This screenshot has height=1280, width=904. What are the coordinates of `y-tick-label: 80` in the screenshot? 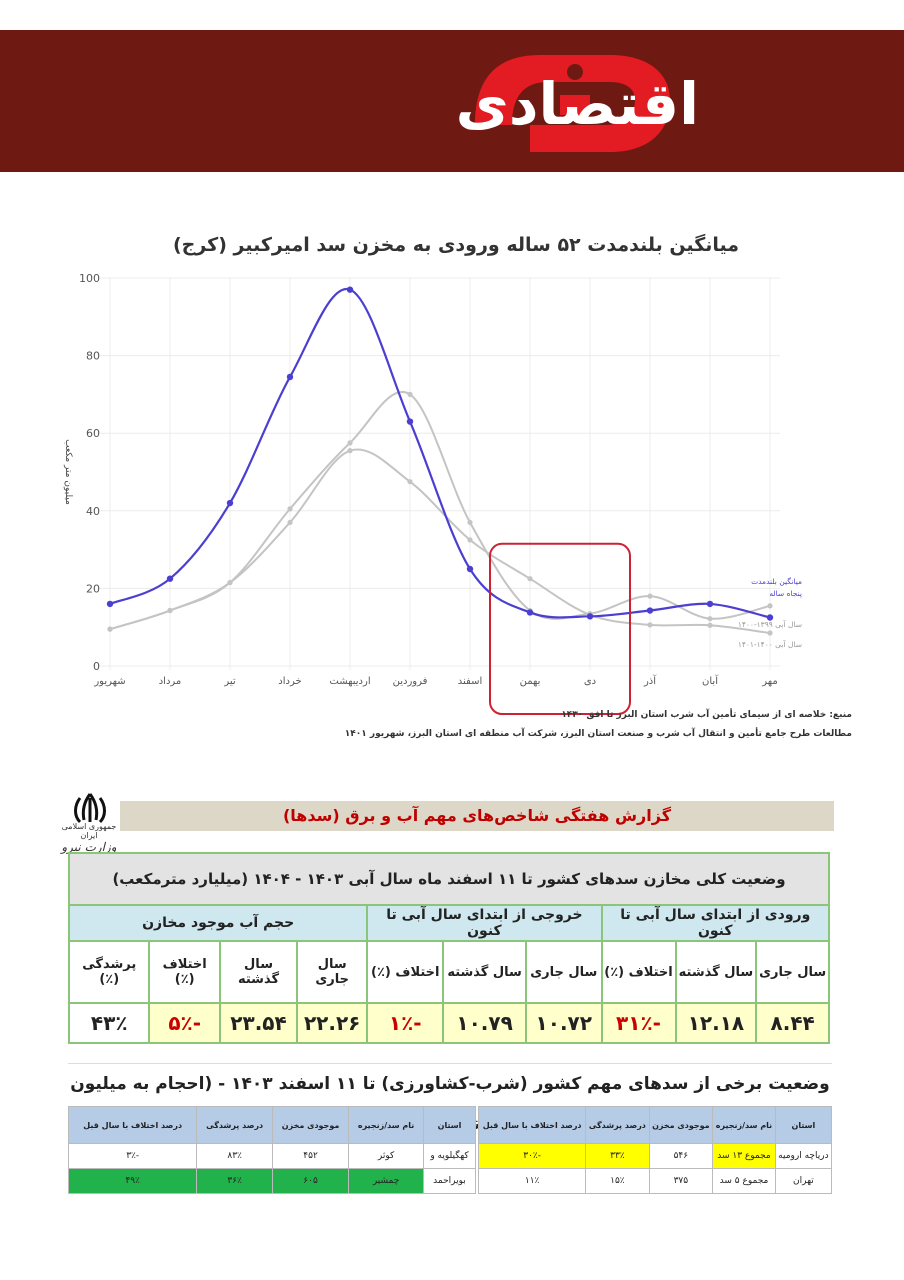 It's located at (93, 356).